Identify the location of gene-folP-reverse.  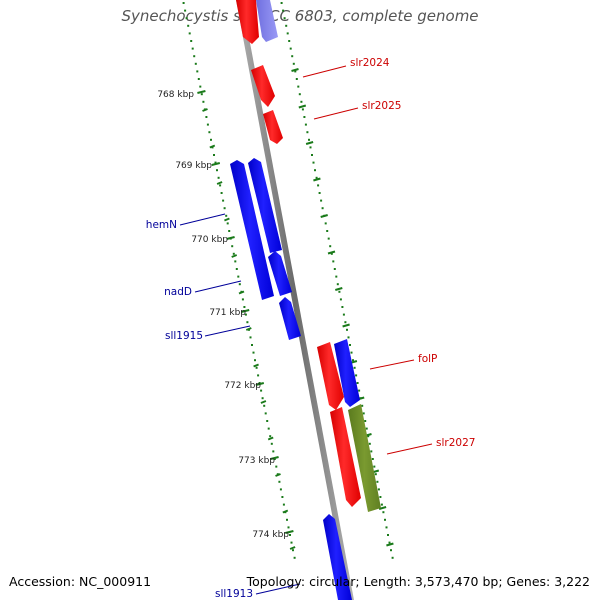
(347, 373).